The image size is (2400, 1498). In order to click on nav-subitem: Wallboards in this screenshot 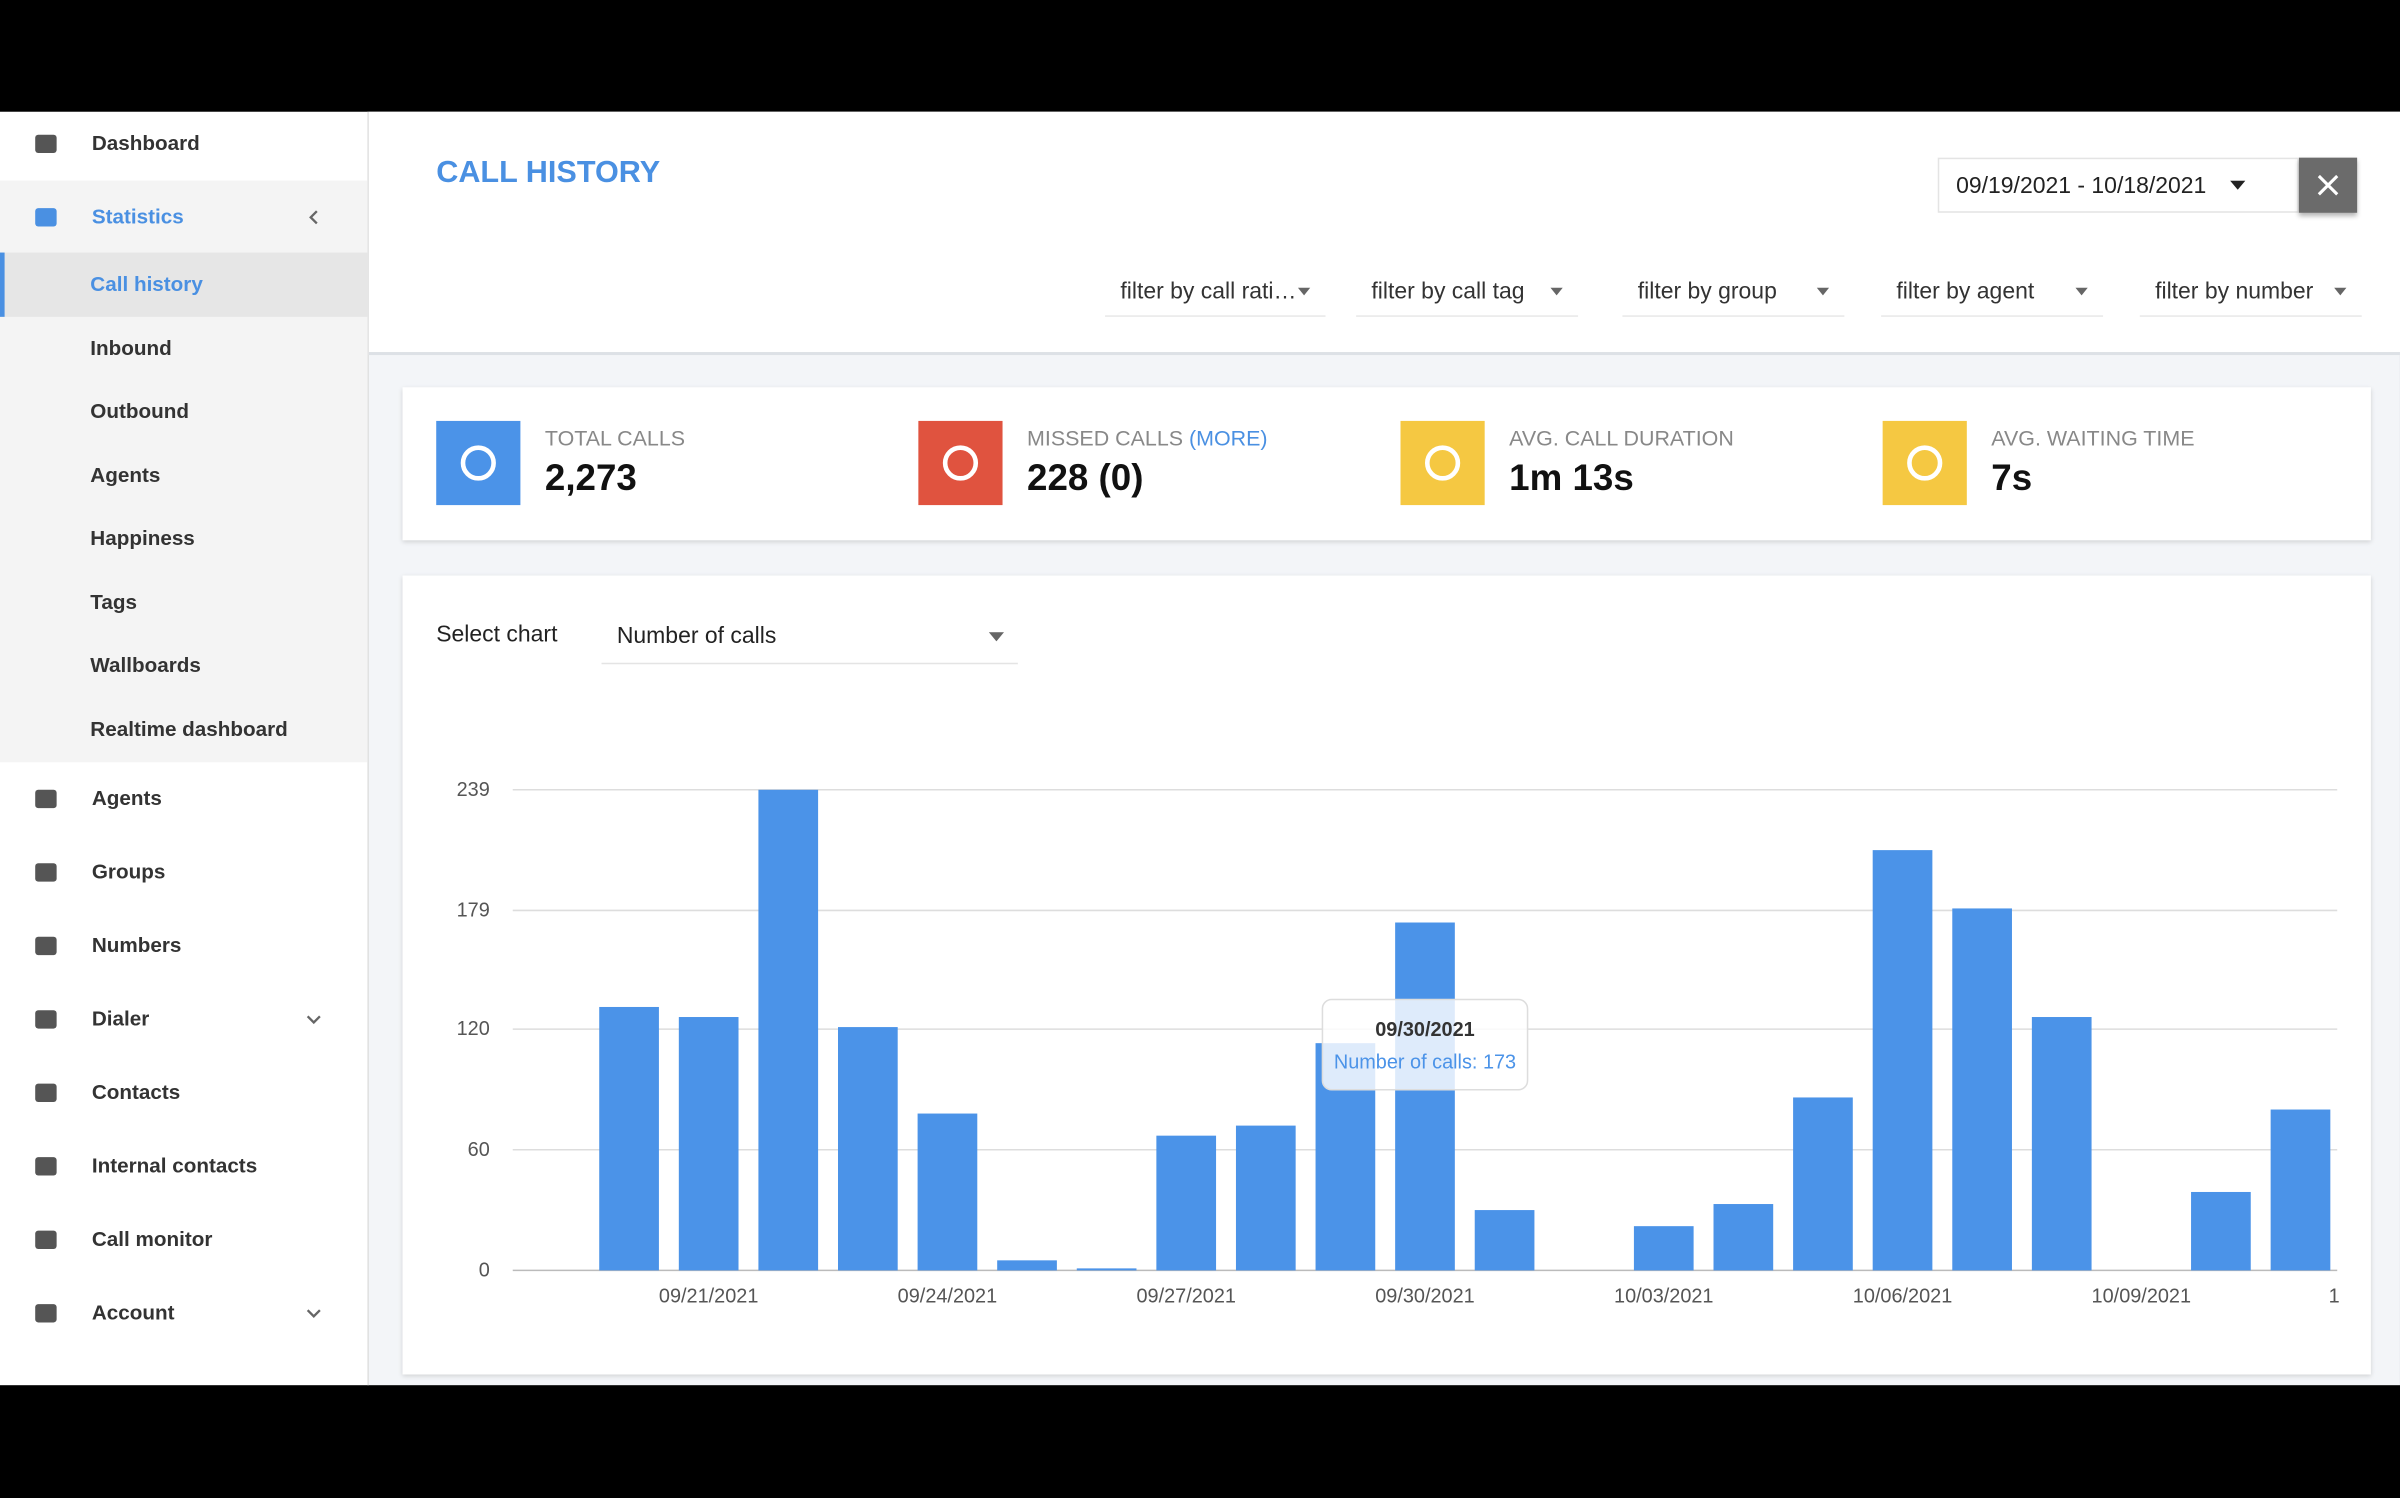, I will do `click(183, 666)`.